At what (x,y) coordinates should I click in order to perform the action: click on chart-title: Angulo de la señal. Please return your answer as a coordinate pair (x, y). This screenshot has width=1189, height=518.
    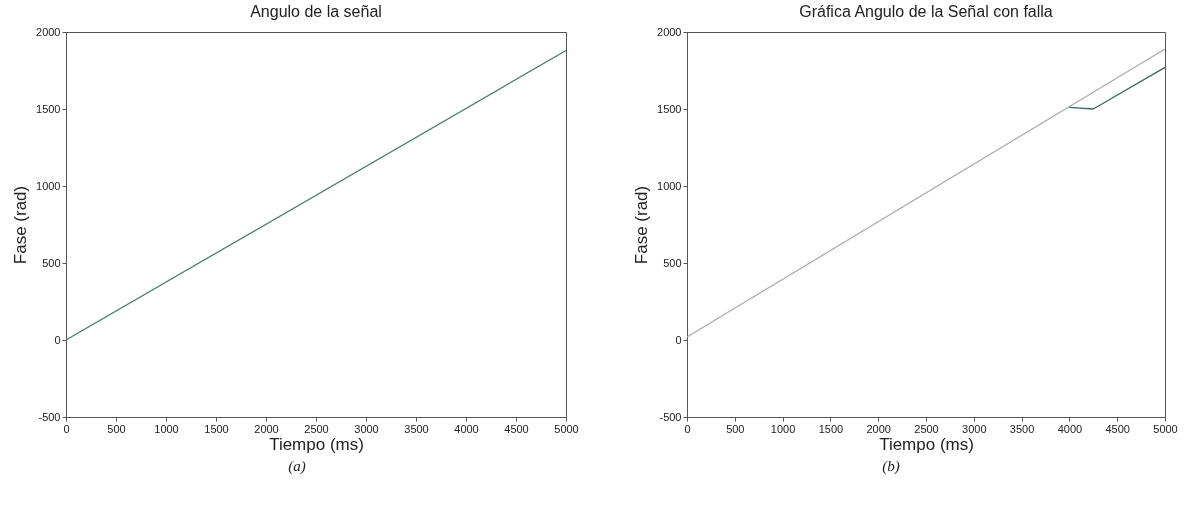
    Looking at the image, I should click on (316, 11).